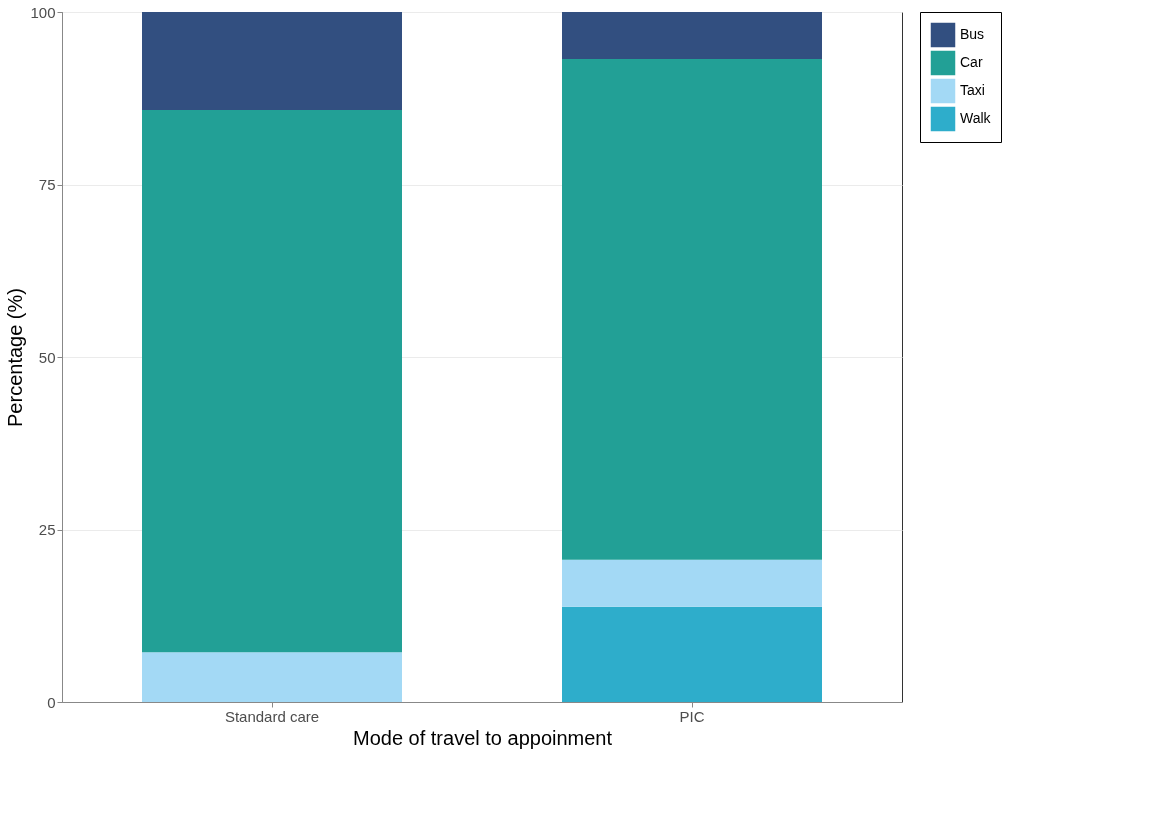 The width and height of the screenshot is (1172, 818). What do you see at coordinates (482, 737) in the screenshot?
I see `x-axis-title: Mode of travel to appoinment` at bounding box center [482, 737].